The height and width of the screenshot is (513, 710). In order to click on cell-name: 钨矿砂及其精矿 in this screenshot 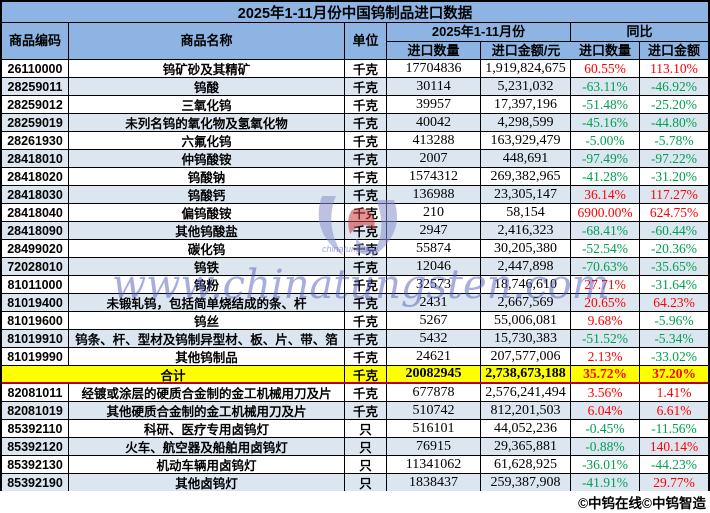, I will do `click(207, 69)`.